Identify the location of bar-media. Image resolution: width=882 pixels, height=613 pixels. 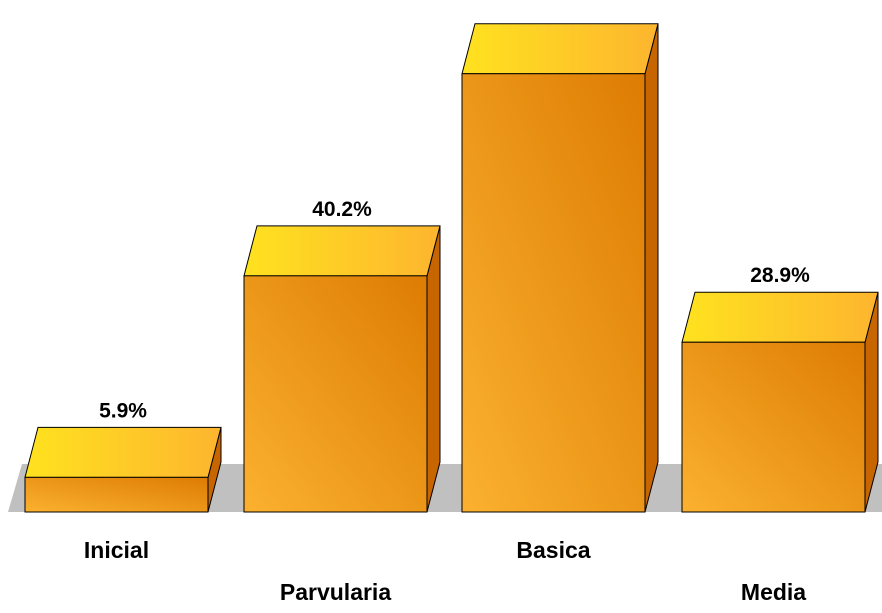
(780, 402).